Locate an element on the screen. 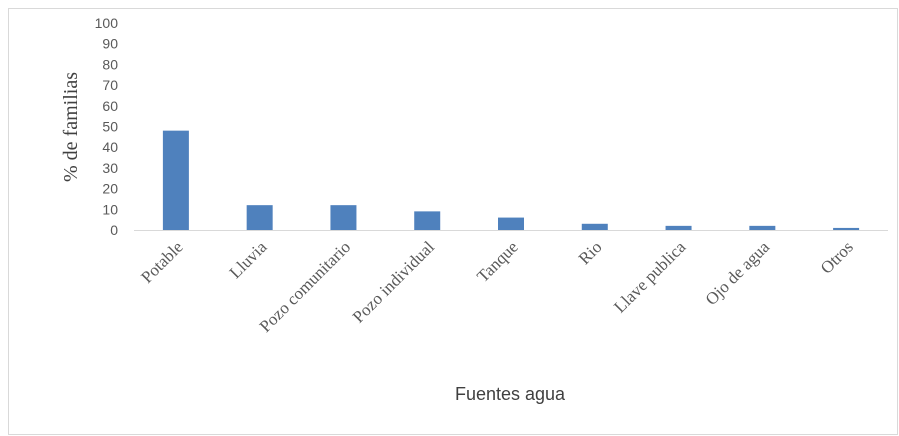 The height and width of the screenshot is (436, 899). x-tick-label: Lluvia is located at coordinates (248, 259).